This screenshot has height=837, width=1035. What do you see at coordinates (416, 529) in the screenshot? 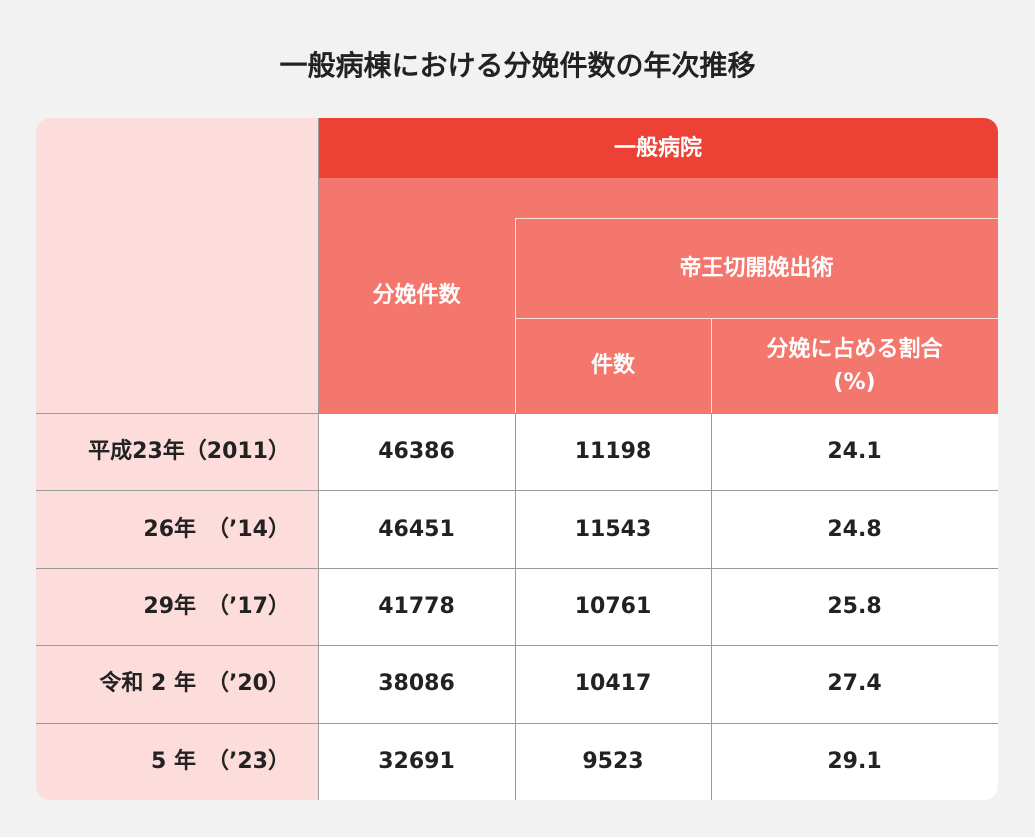
I see `cell: 46451` at bounding box center [416, 529].